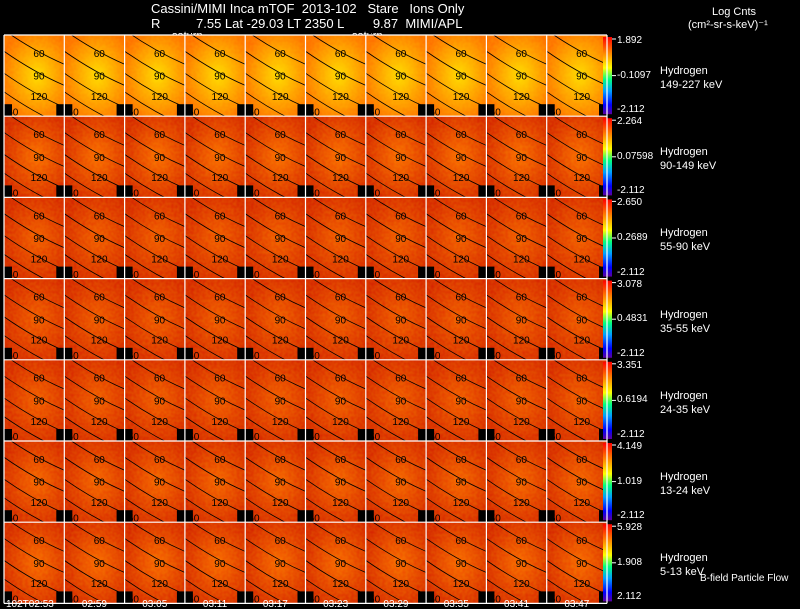 The height and width of the screenshot is (609, 800). I want to click on colorbar-max: 3.078, so click(630, 284).